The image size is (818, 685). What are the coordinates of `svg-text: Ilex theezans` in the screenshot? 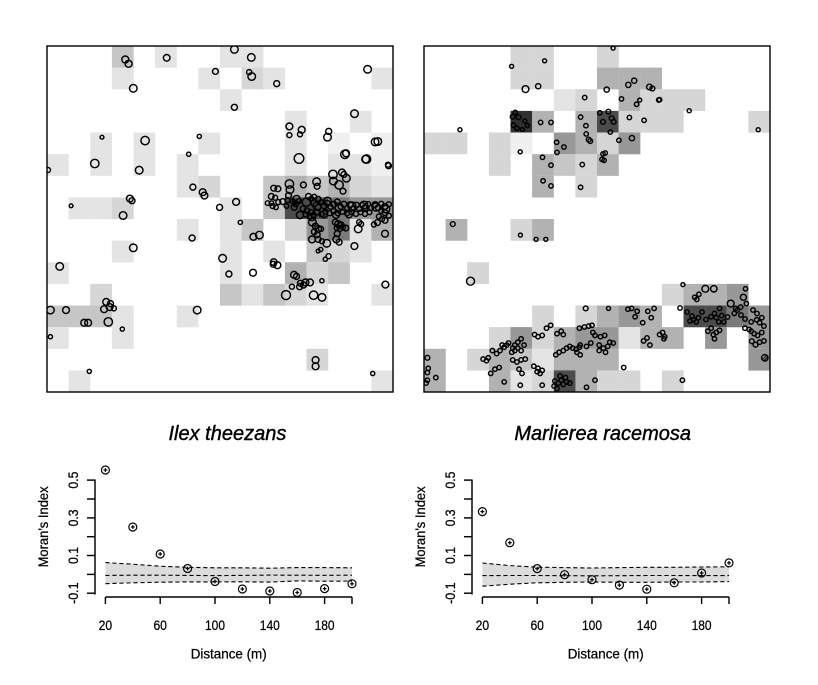 It's located at (227, 434).